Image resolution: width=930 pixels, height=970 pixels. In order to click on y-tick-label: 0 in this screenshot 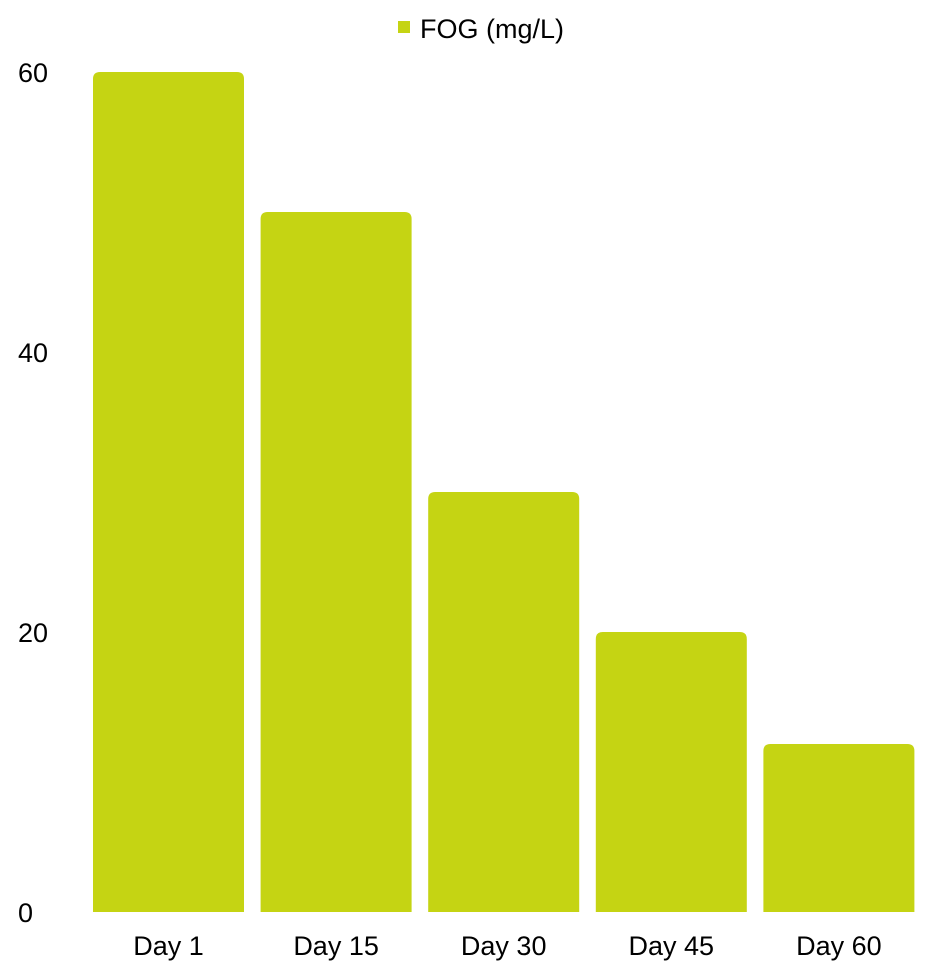, I will do `click(25, 913)`.